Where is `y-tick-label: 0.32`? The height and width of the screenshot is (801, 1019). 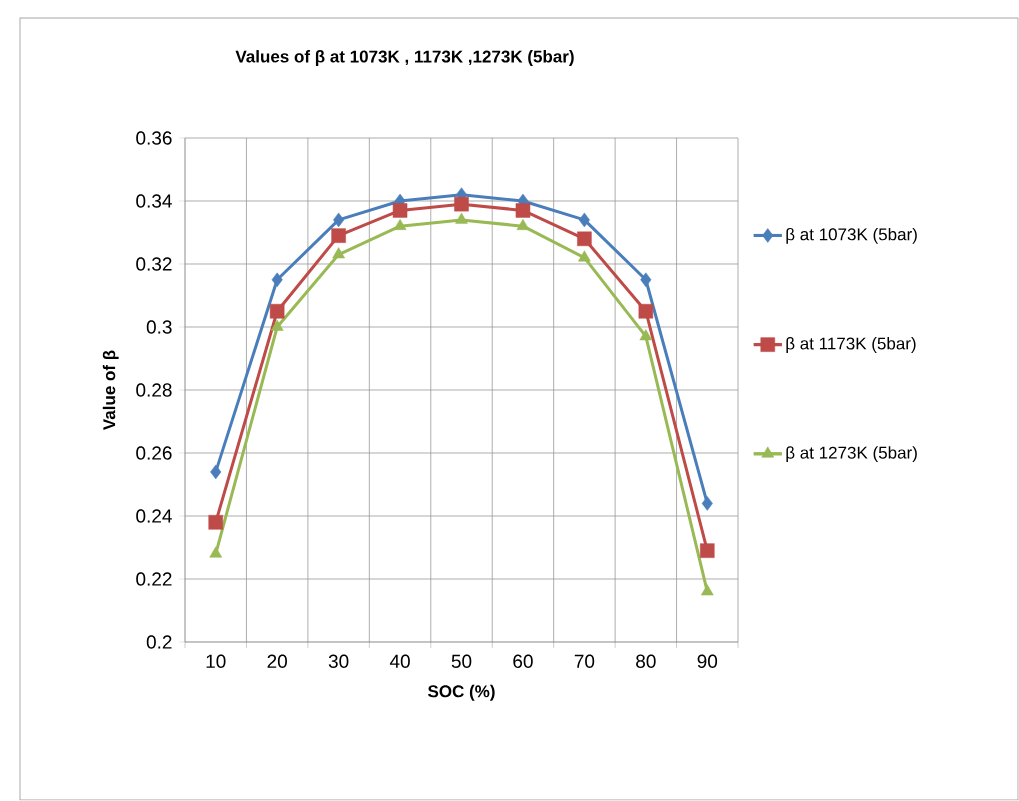 y-tick-label: 0.32 is located at coordinates (154, 264).